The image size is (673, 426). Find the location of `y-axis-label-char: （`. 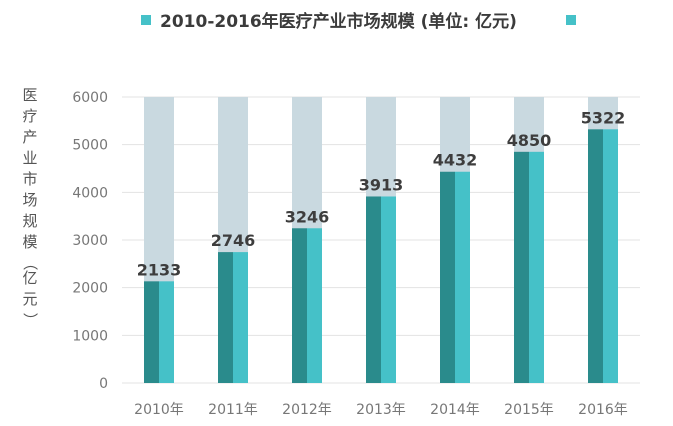

y-axis-label-char: （ is located at coordinates (30, 262).